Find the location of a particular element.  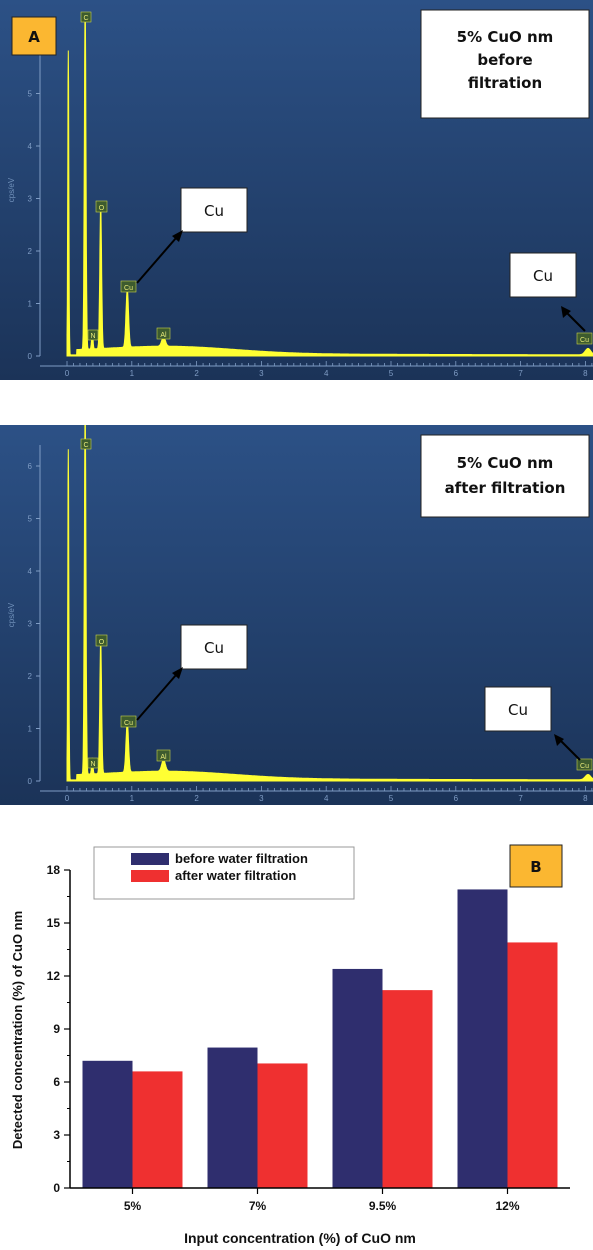

legend-label-before: before water filtration is located at coordinates (241, 858).